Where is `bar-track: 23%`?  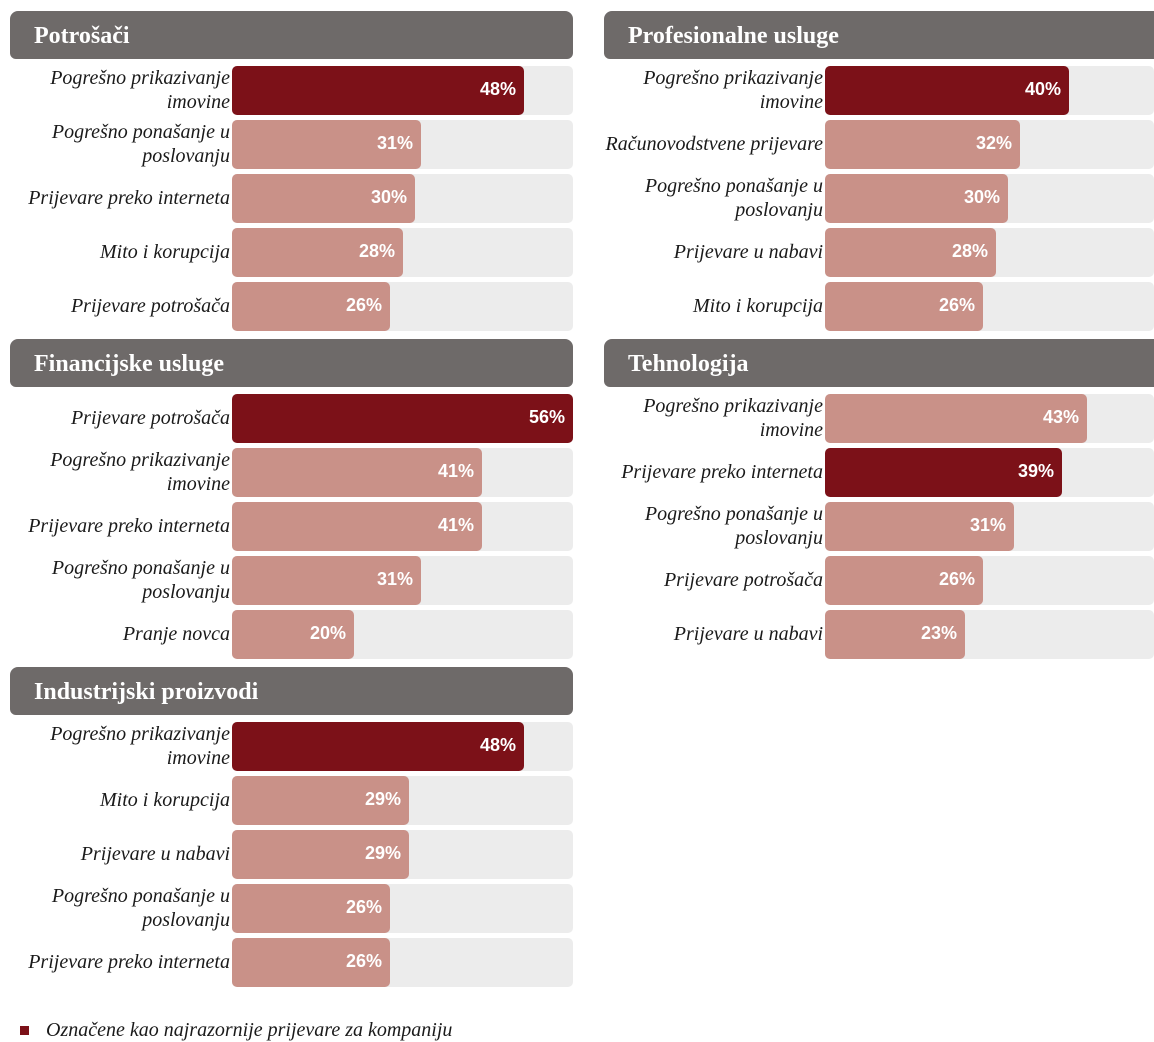
bar-track: 23% is located at coordinates (989, 634).